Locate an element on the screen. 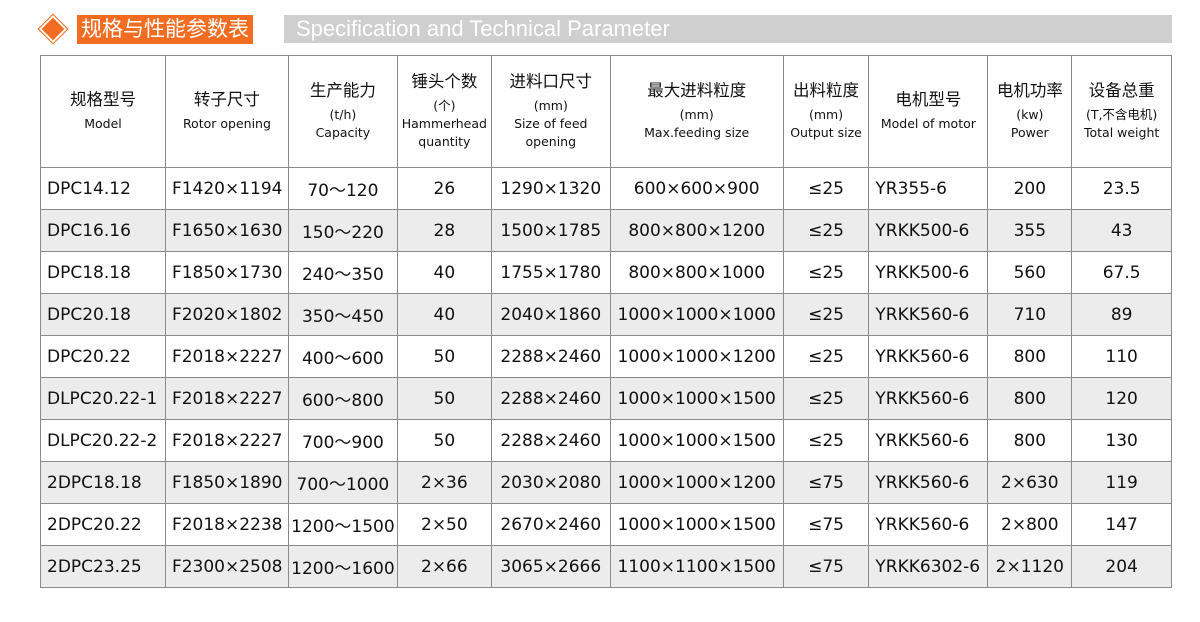  table-cell: 200 is located at coordinates (1030, 188).